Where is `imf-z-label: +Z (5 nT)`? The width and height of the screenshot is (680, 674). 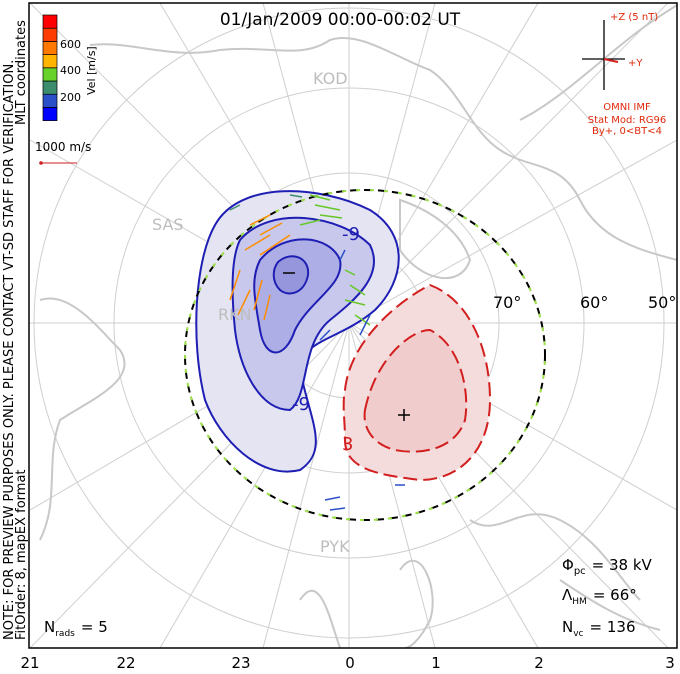 imf-z-label: +Z (5 nT) is located at coordinates (634, 17).